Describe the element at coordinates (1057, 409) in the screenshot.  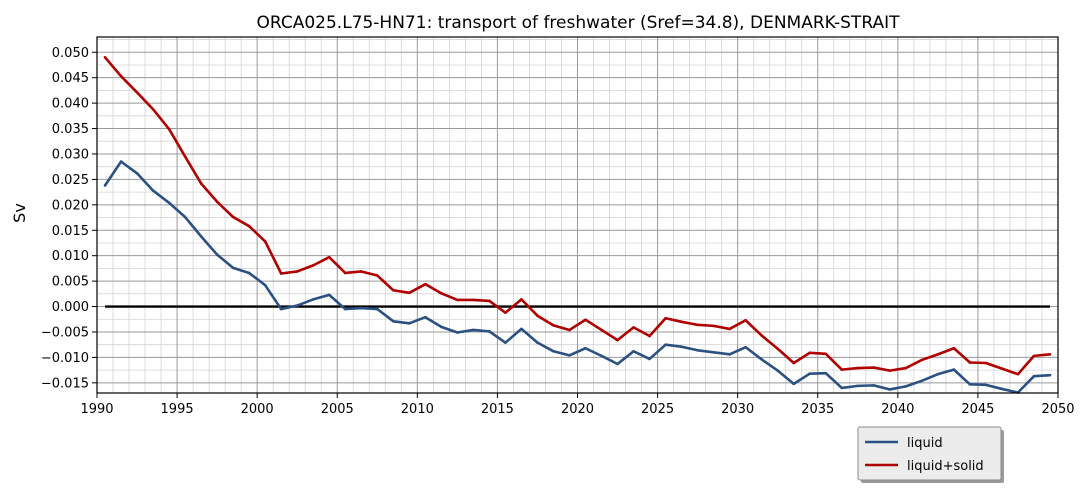
I see `x-tick-label: 2050` at that location.